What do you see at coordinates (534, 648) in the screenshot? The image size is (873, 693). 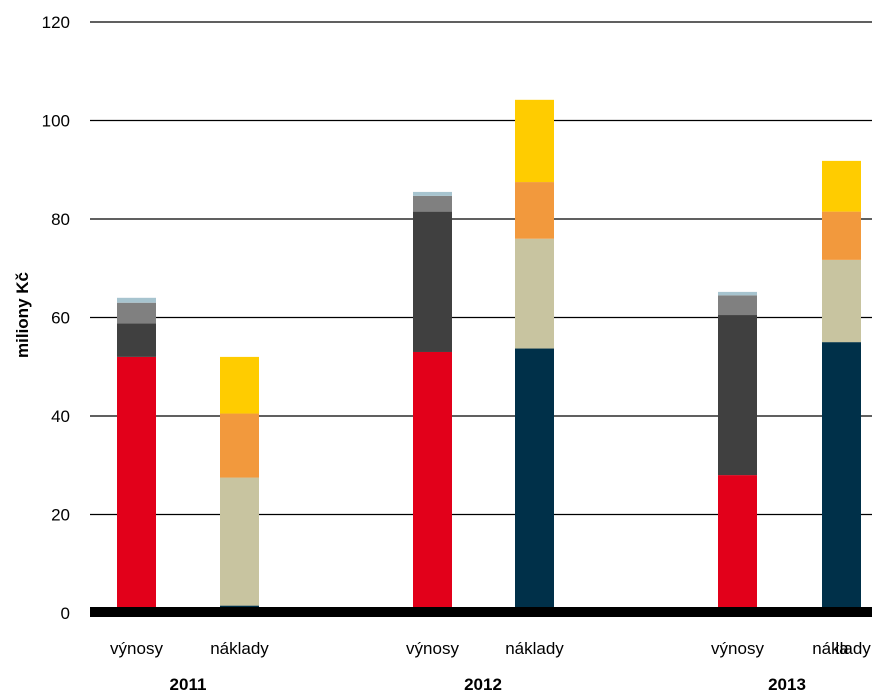 I see `category-label-2012-naklady: náklady` at bounding box center [534, 648].